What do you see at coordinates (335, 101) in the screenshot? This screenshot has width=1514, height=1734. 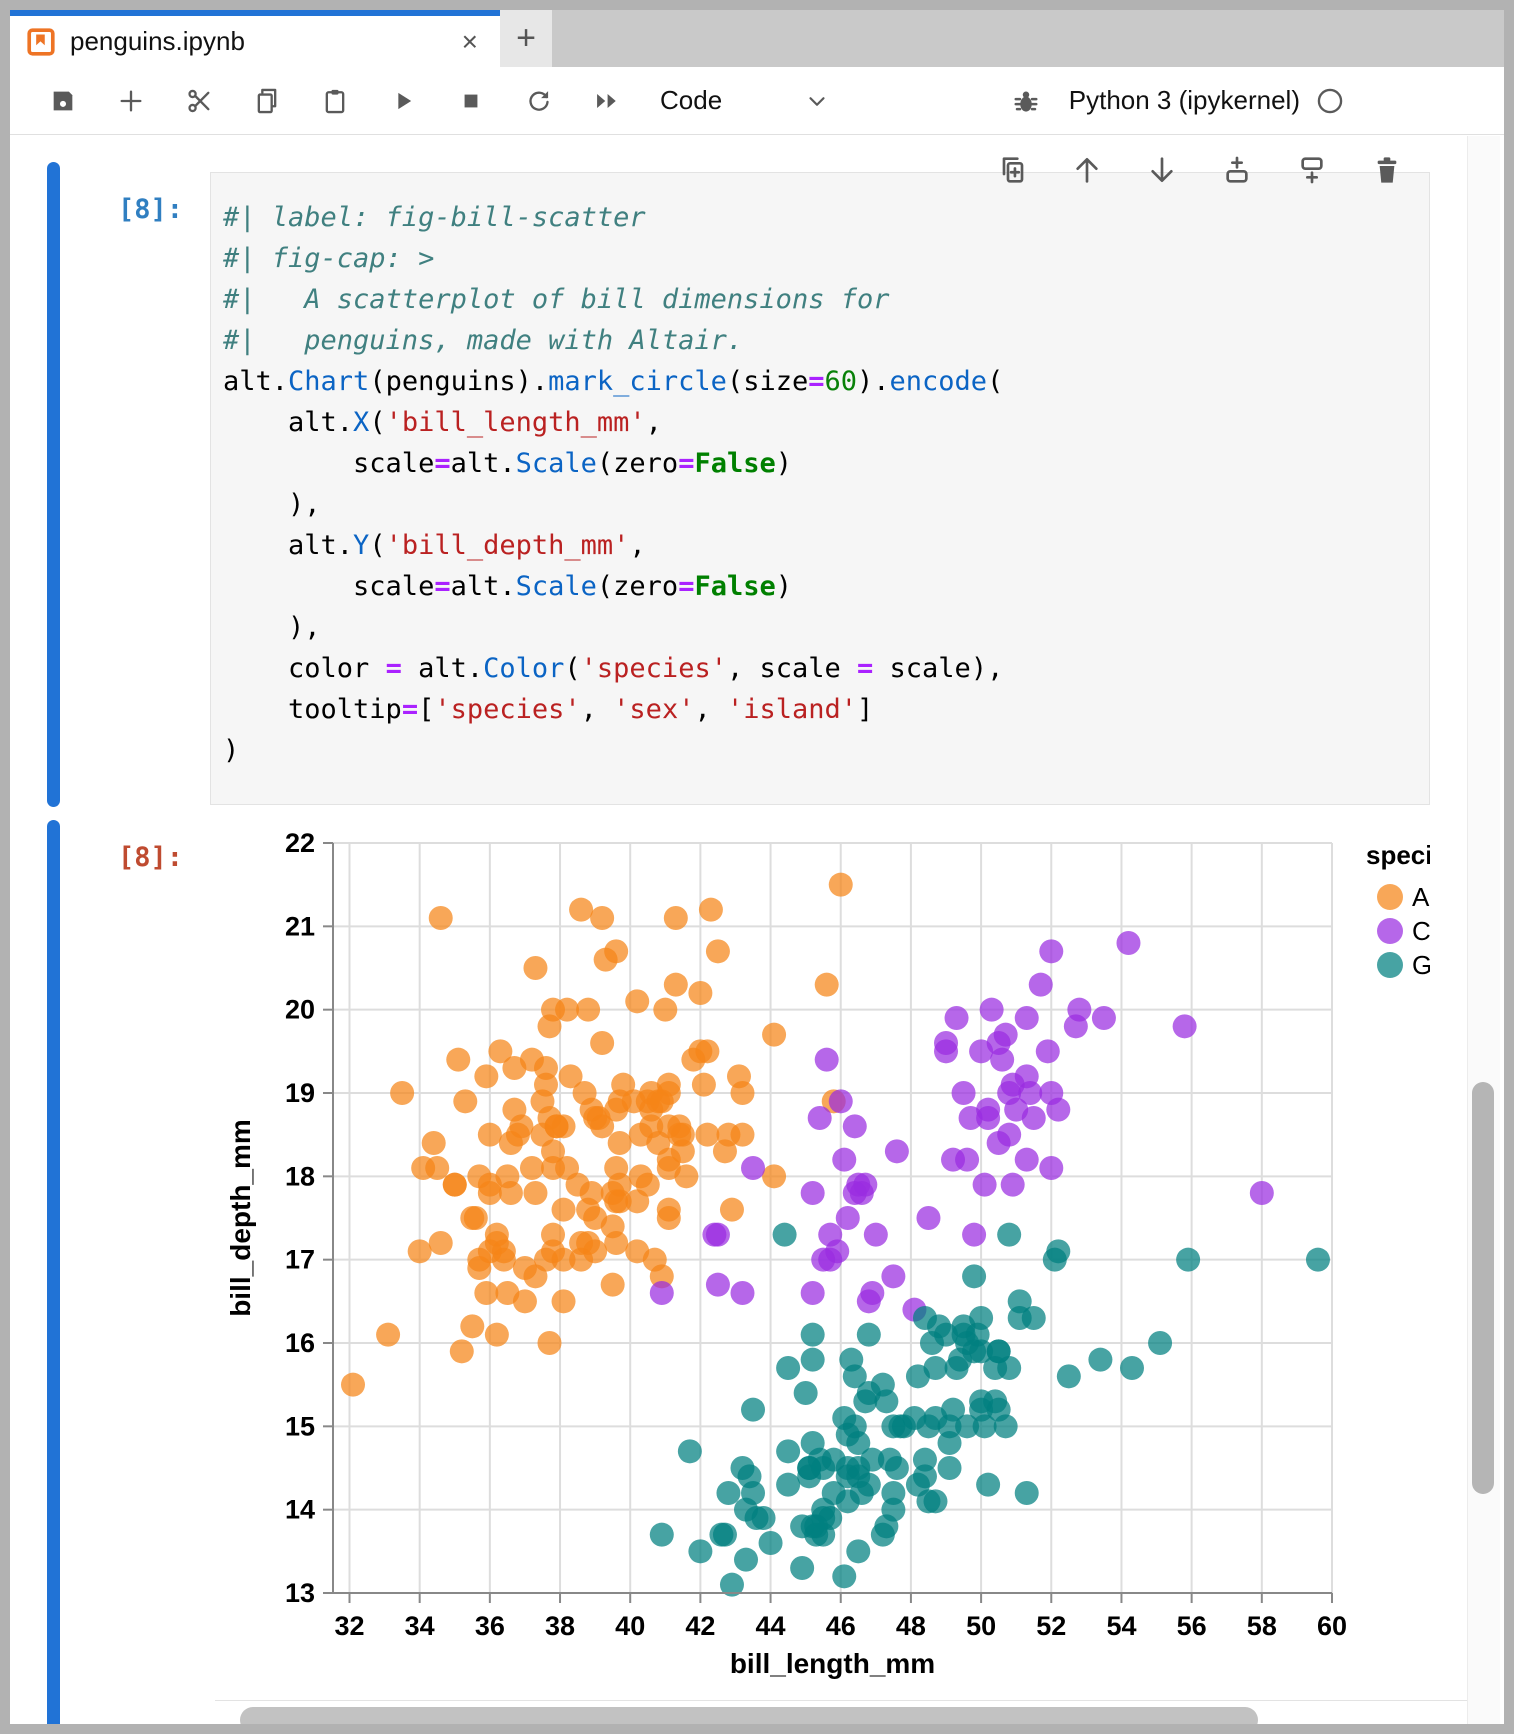 I see `paste-button` at bounding box center [335, 101].